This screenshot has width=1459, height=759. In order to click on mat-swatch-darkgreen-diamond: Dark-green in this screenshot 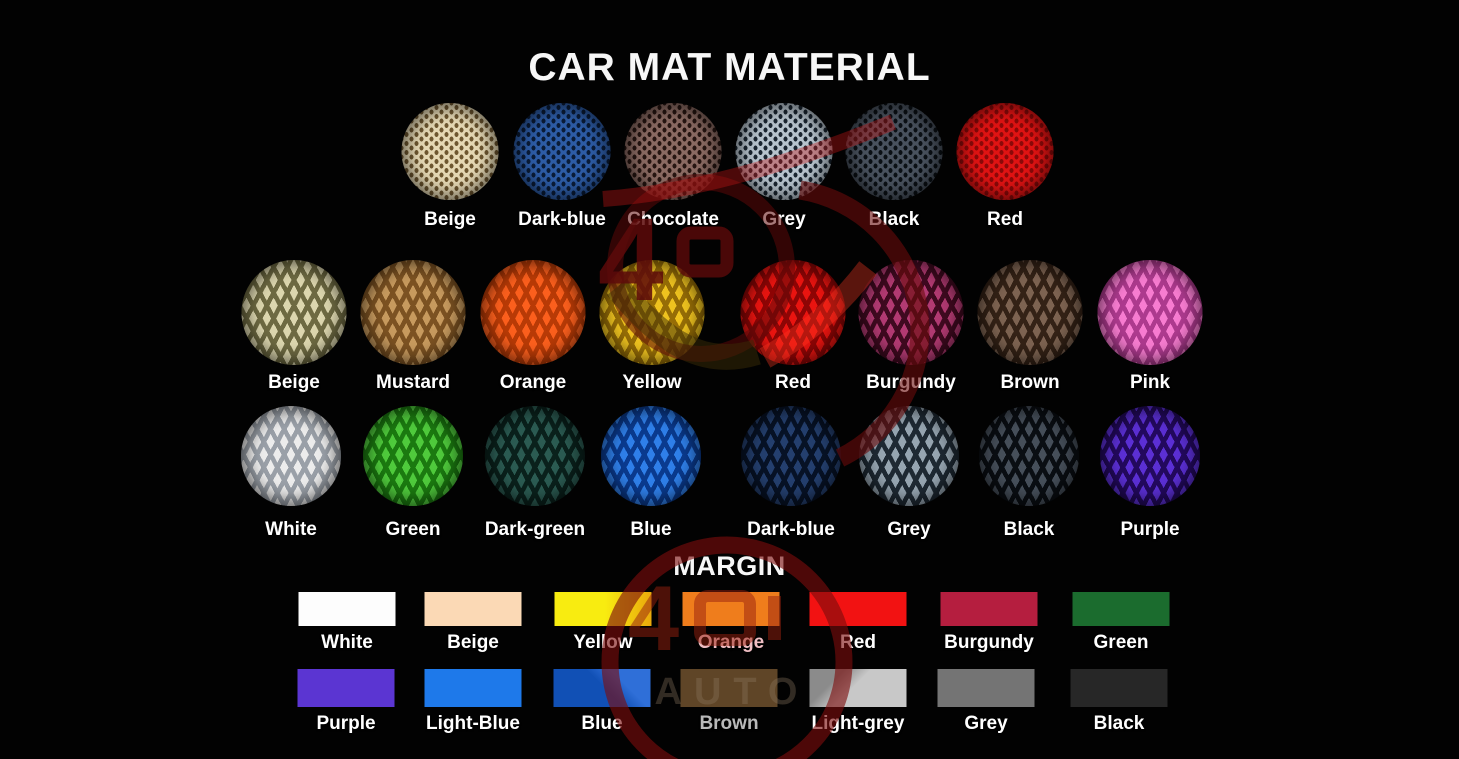, I will do `click(535, 473)`.